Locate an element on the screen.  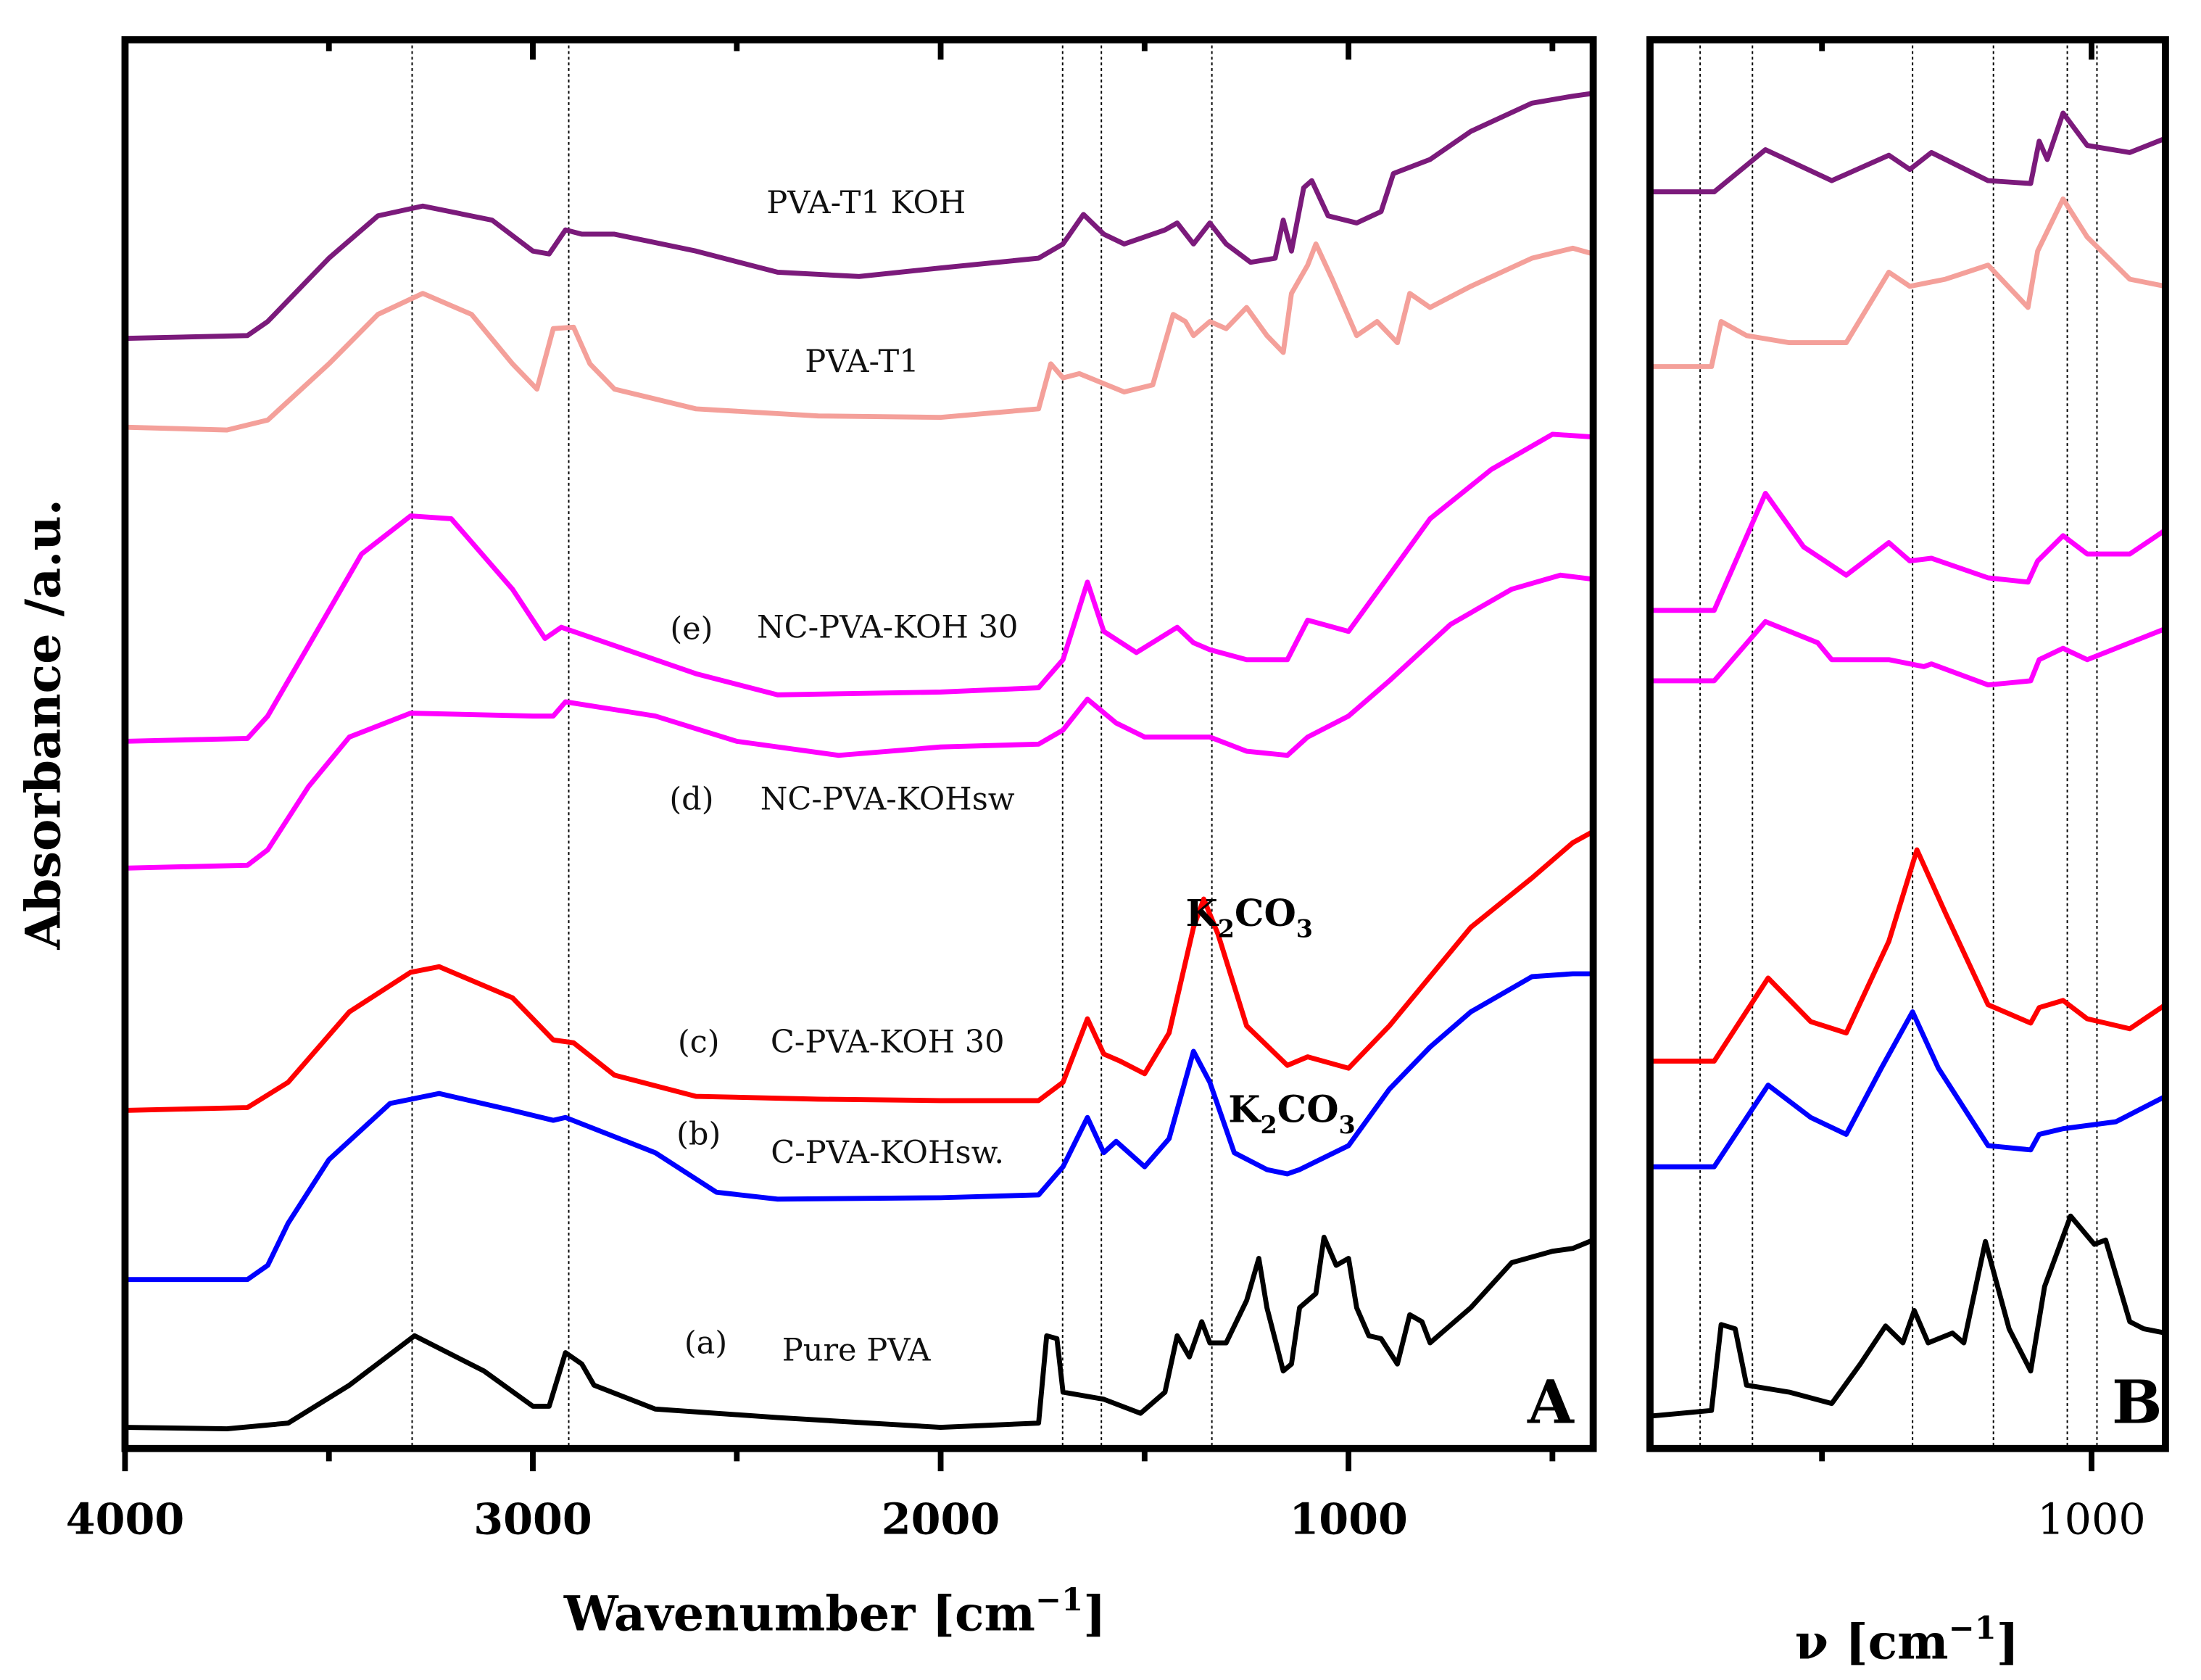
panel-label-a: A is located at coordinates (1551, 1402).